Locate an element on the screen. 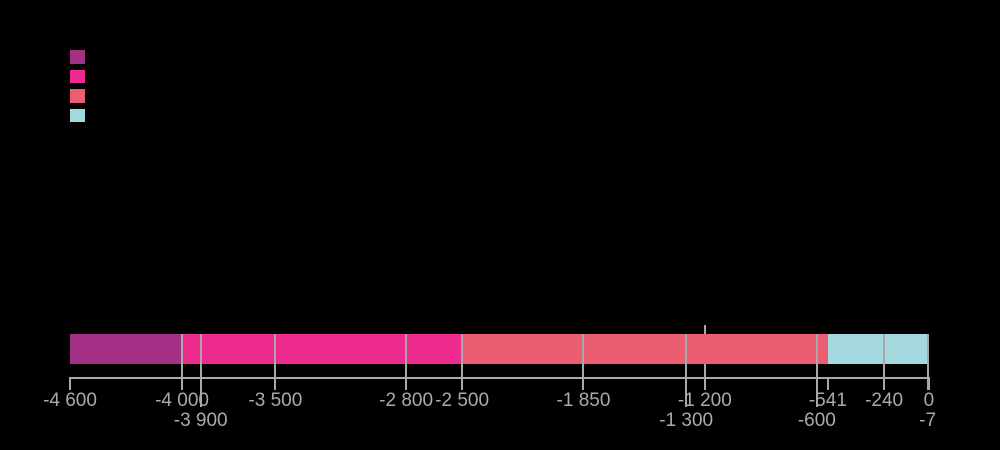 The width and height of the screenshot is (1000, 450). boundary-gridline--240 is located at coordinates (884, 362).